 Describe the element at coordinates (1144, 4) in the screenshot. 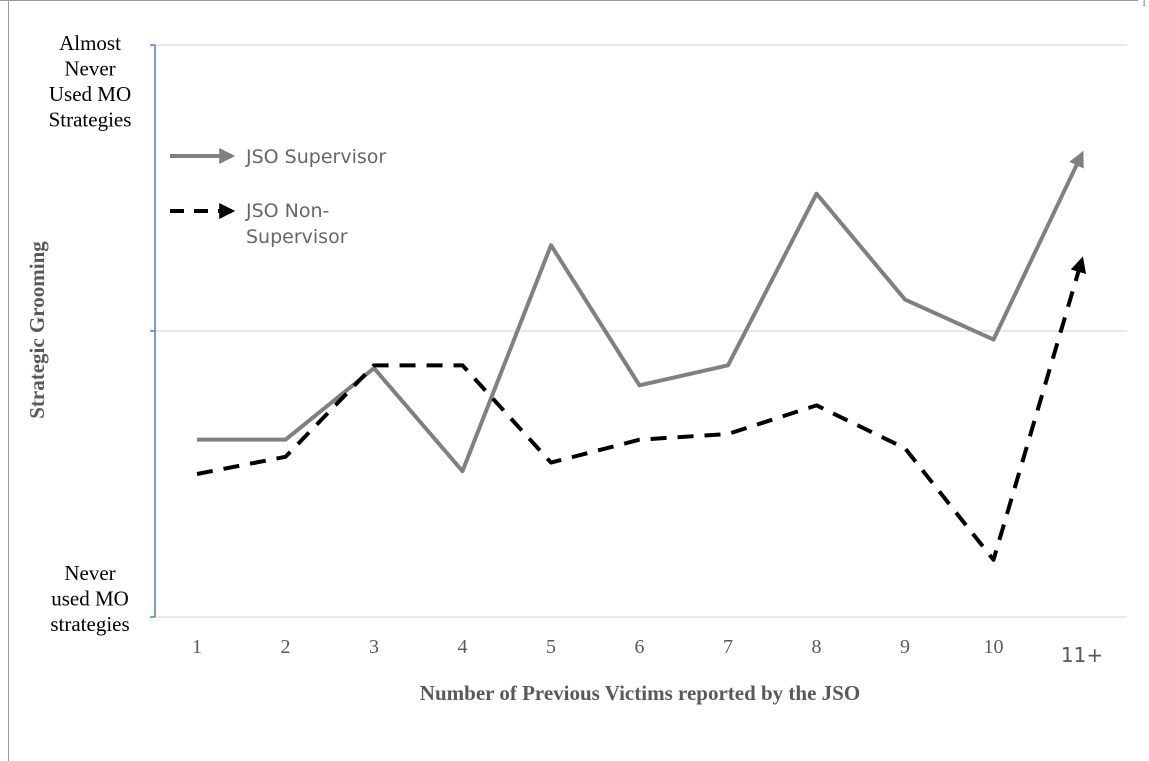

I see `page-fragment: 1` at that location.